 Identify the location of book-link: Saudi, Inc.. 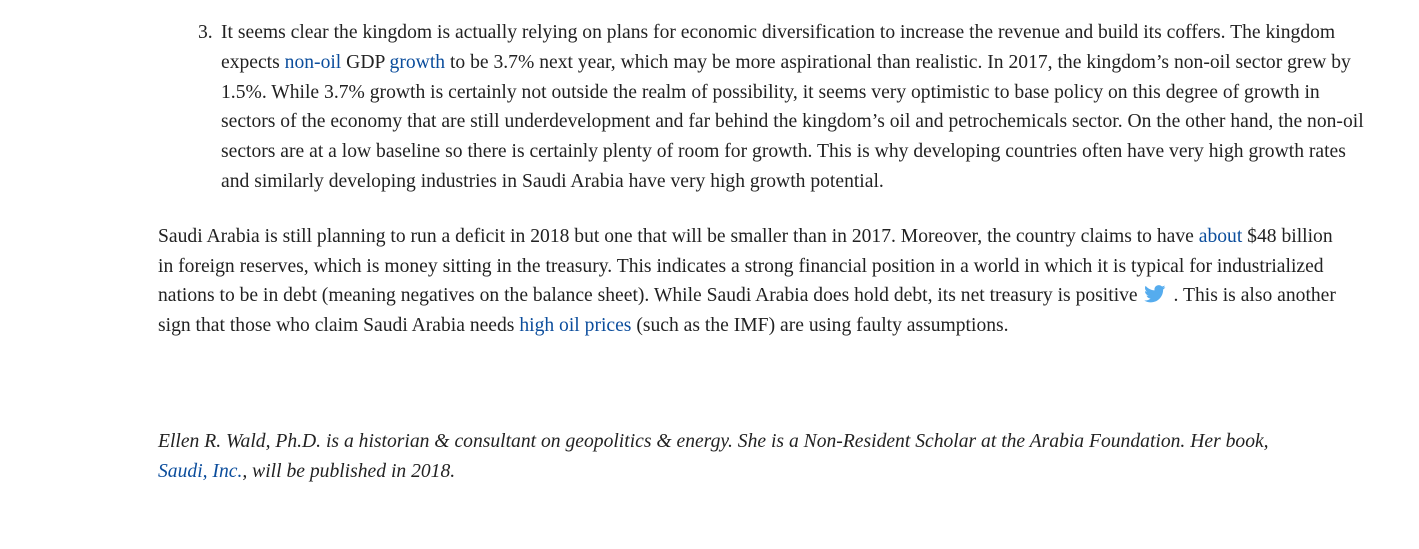
(200, 471).